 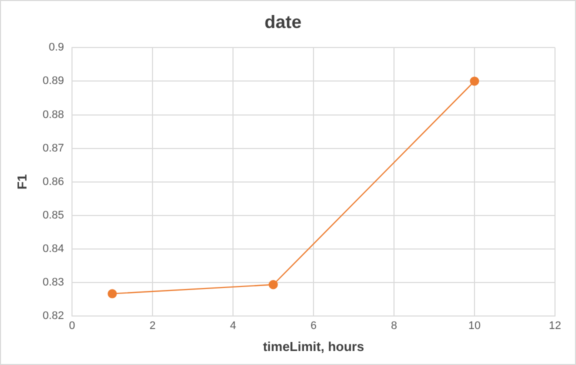 What do you see at coordinates (152, 326) in the screenshot?
I see `x-tick-label: 2` at bounding box center [152, 326].